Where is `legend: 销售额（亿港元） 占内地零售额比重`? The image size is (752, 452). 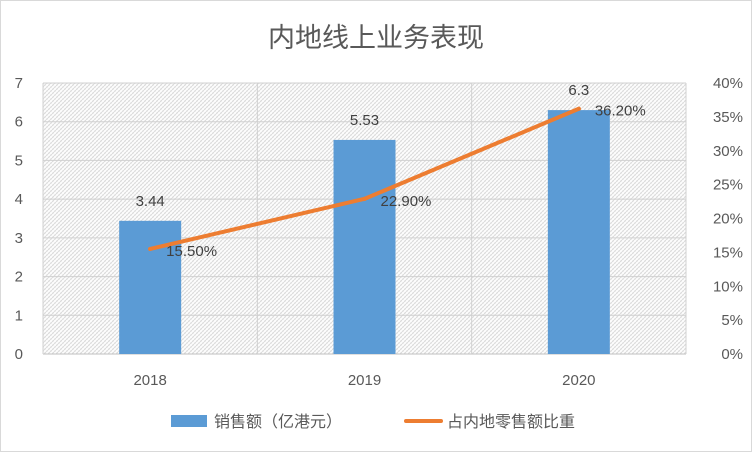 legend: 销售额（亿港元） 占内地零售额比重 is located at coordinates (373, 422).